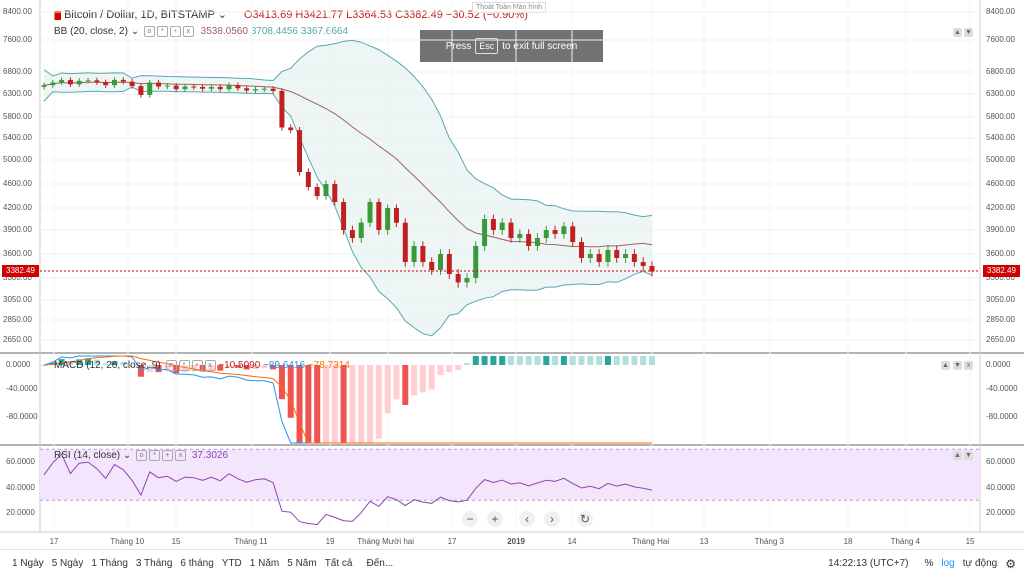  I want to click on reset-icon: ↻, so click(585, 519).